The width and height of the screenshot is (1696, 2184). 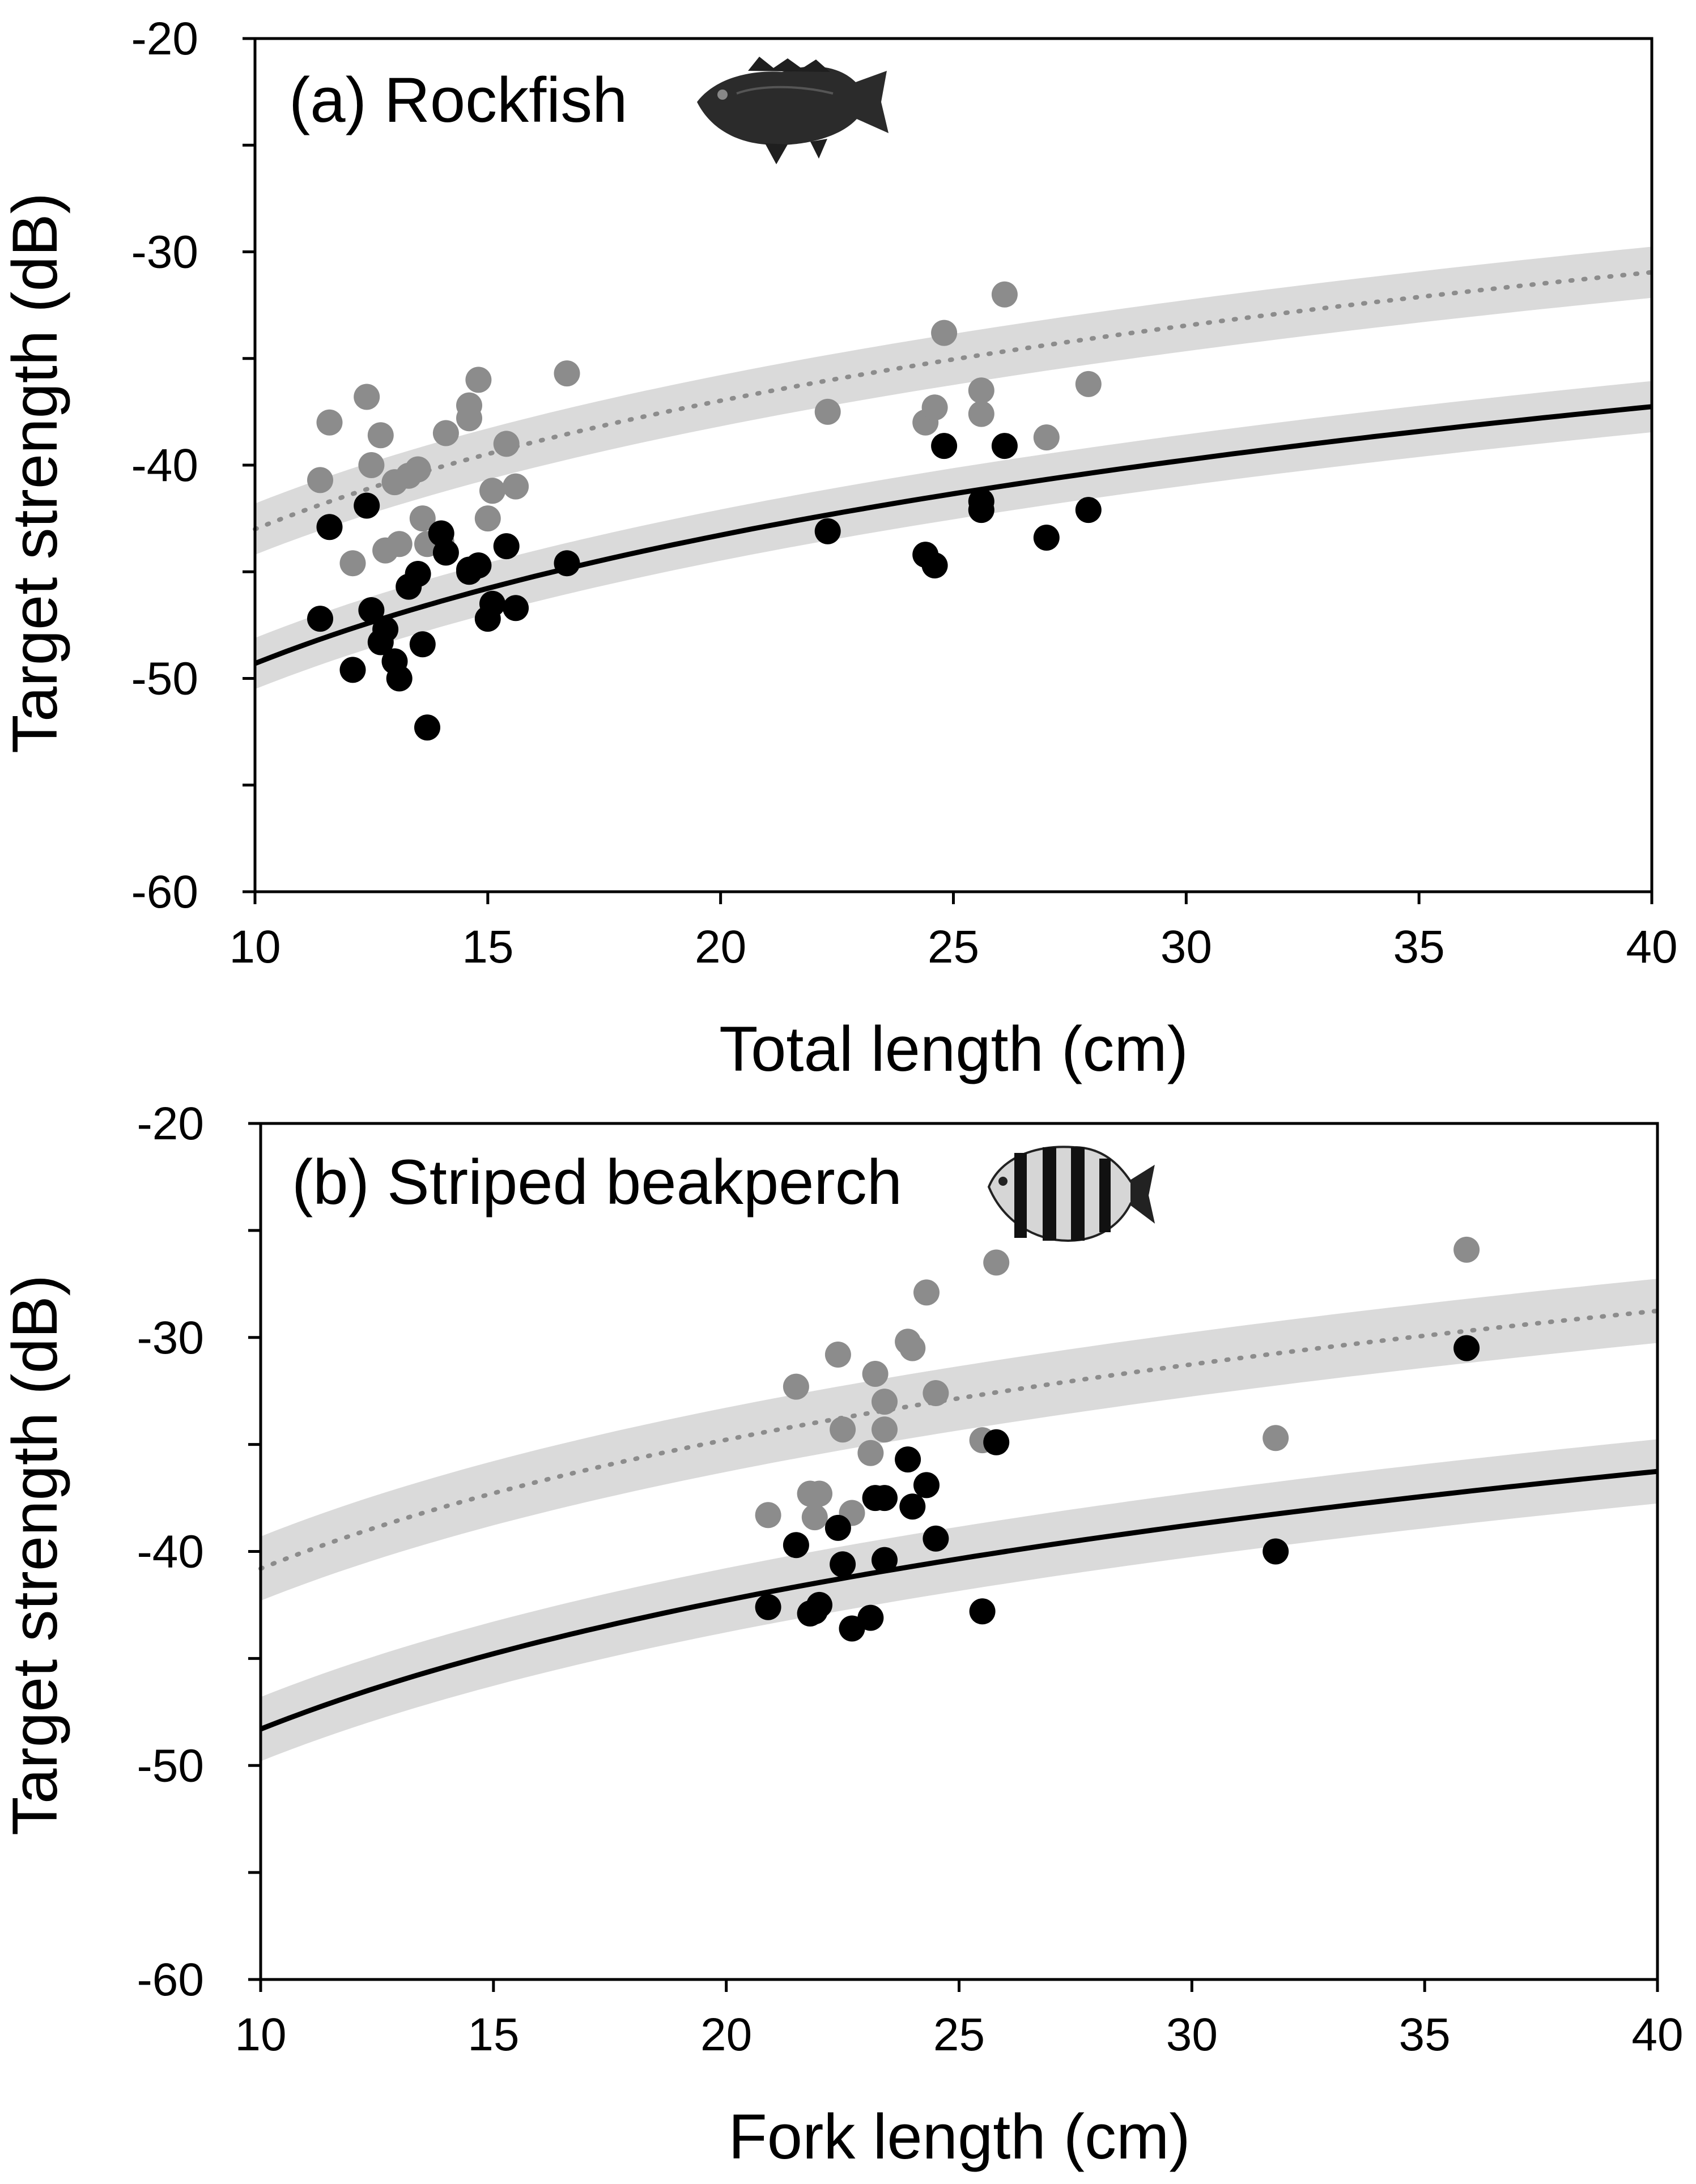 I want to click on panel-a-xlabel: Total length (cm), so click(x=953, y=1049).